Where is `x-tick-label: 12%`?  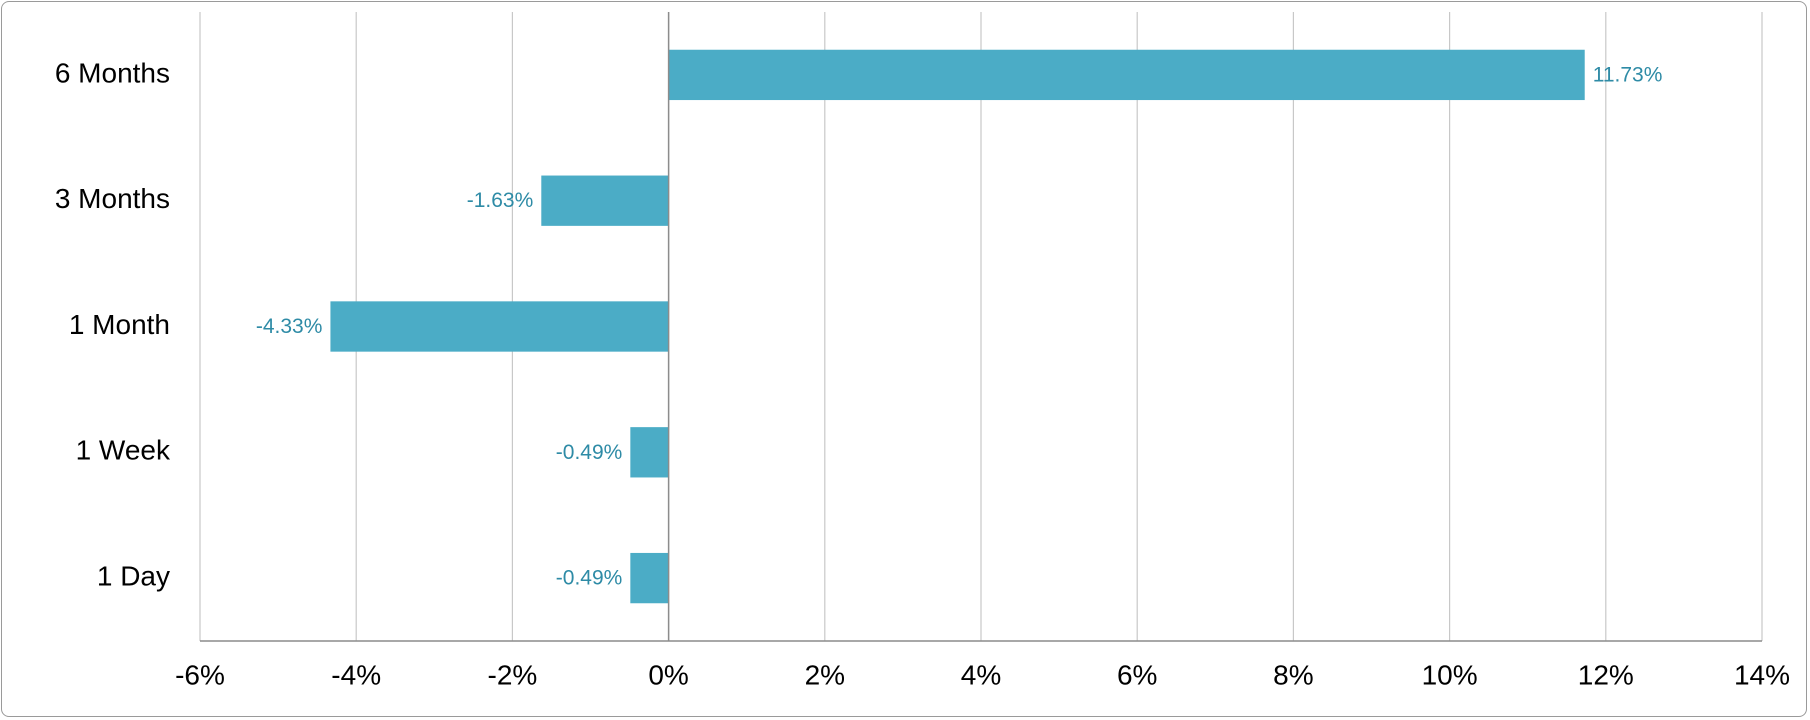 x-tick-label: 12% is located at coordinates (1606, 674).